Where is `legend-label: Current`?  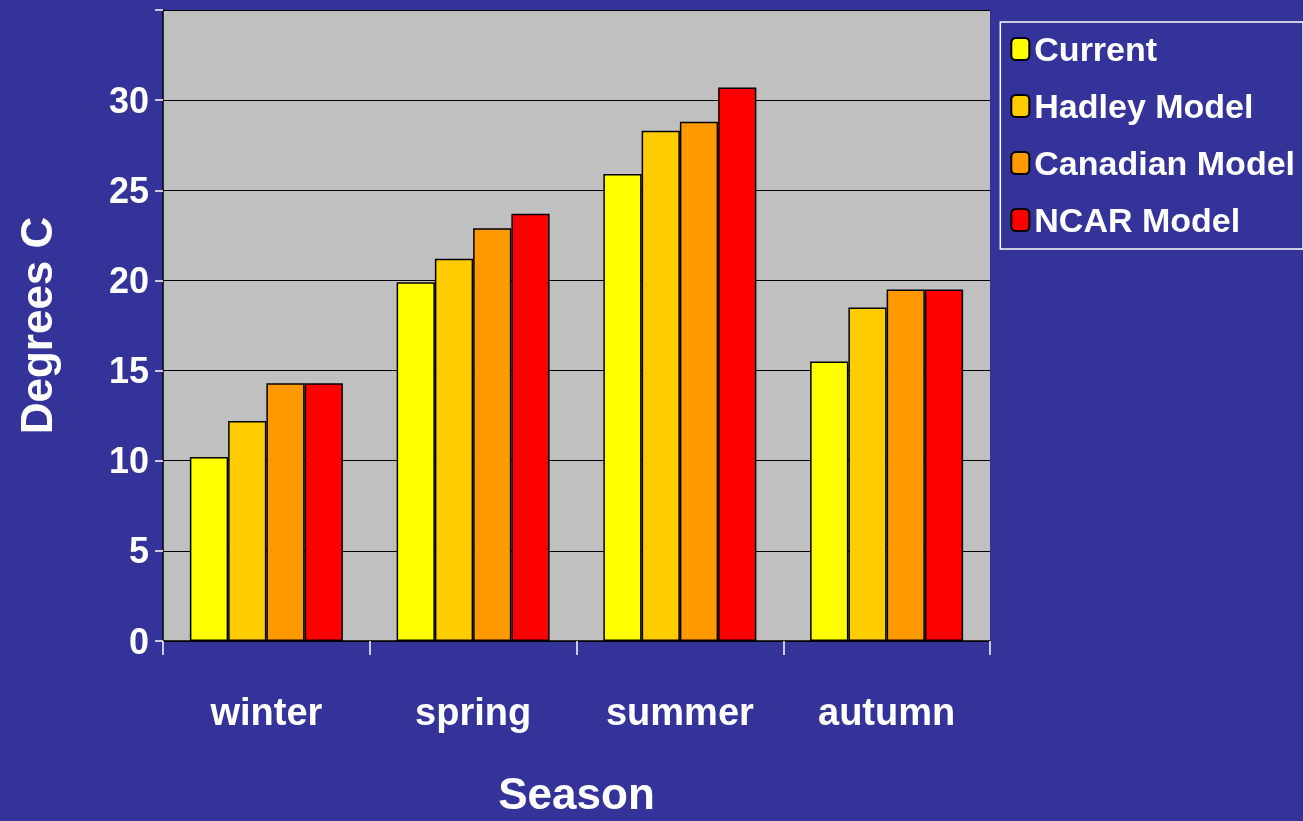
legend-label: Current is located at coordinates (1096, 49).